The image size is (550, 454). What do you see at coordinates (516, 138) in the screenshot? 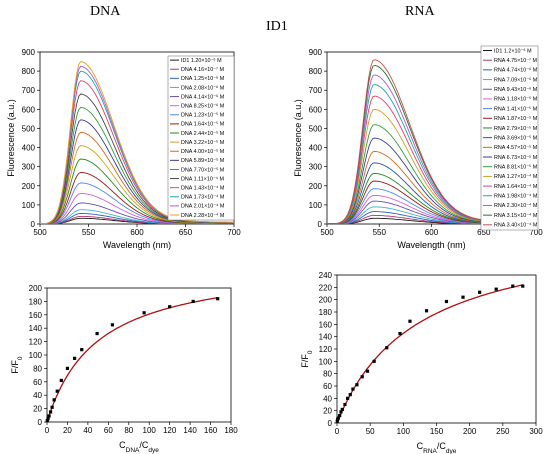
I see `legend-entry: RNA 3.69×10⁻⁵ M` at bounding box center [516, 138].